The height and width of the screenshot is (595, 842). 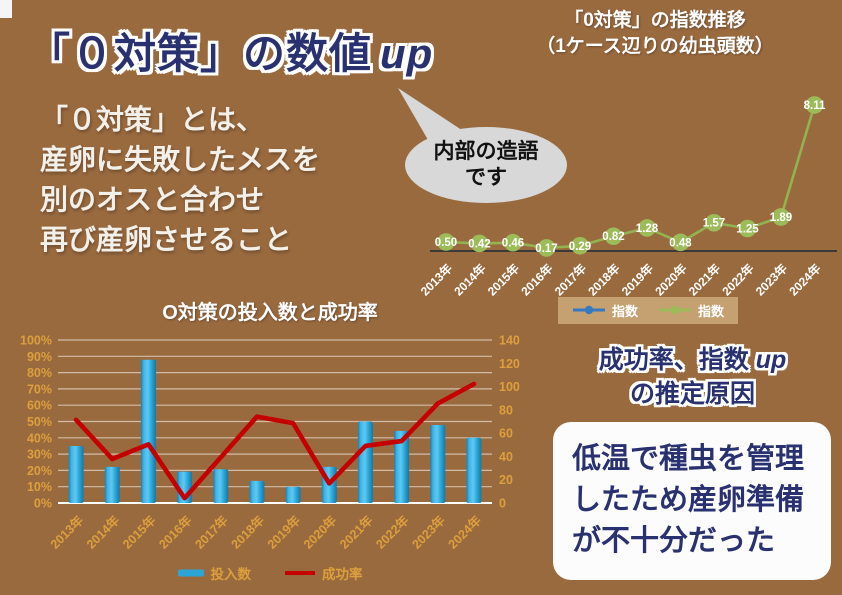 What do you see at coordinates (39, 422) in the screenshot?
I see `left-axis-label: 50%` at bounding box center [39, 422].